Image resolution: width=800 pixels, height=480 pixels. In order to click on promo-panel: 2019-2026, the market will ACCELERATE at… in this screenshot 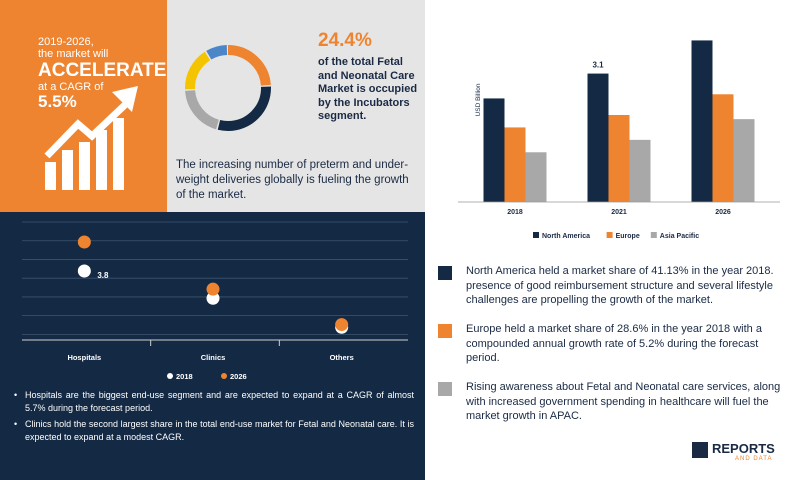, I will do `click(83, 106)`.